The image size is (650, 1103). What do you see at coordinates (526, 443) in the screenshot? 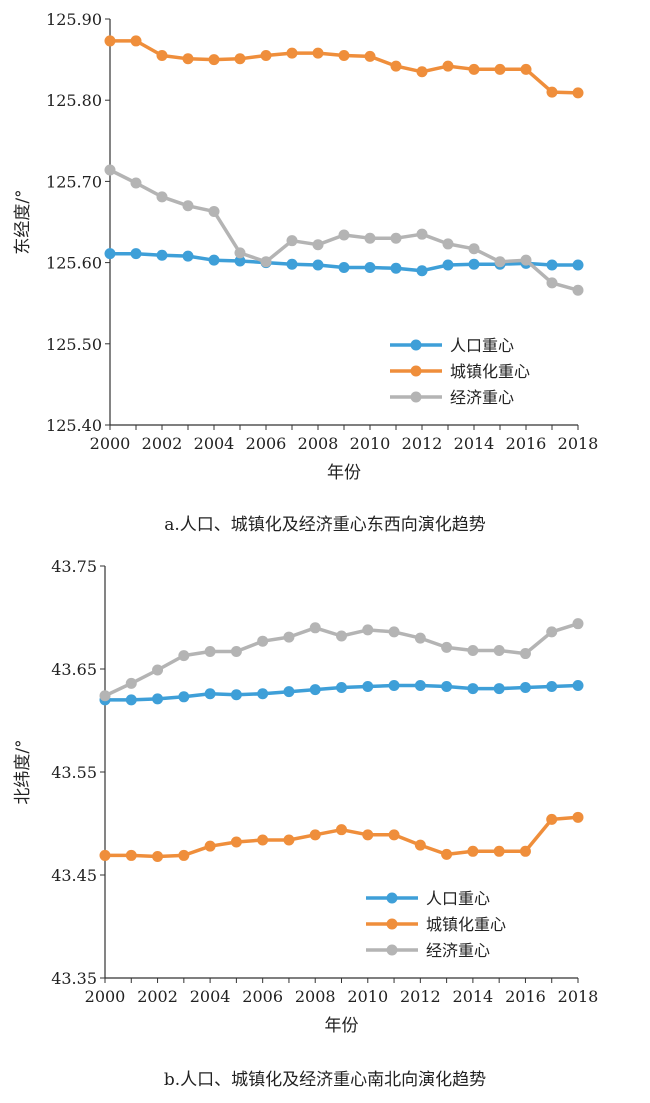
I see `x-tick-label: 2016` at bounding box center [526, 443].